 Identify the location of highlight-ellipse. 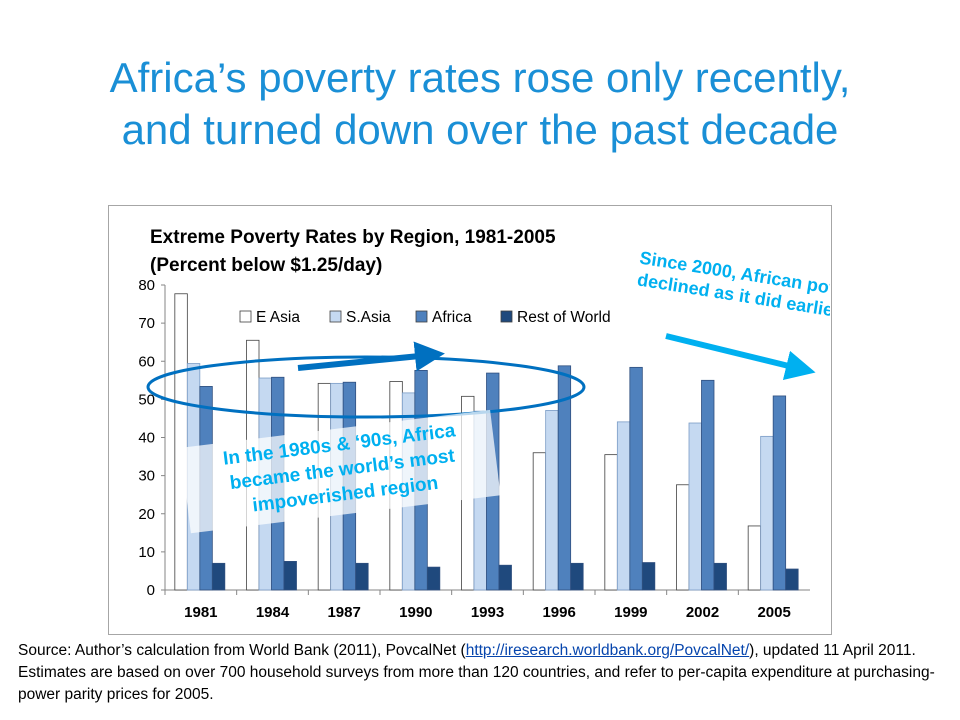
(366, 387).